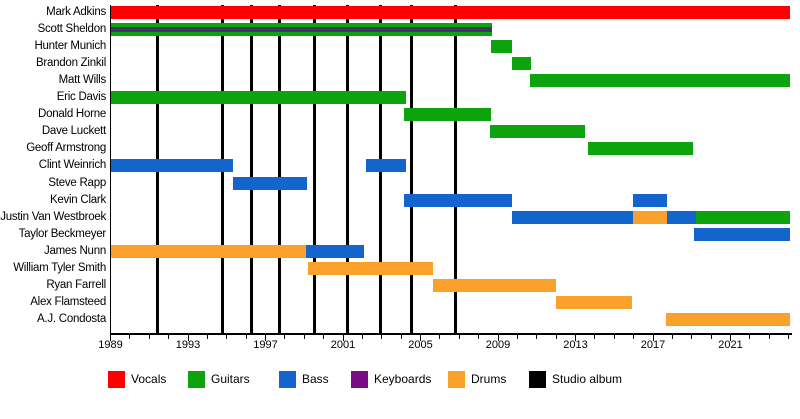 The width and height of the screenshot is (800, 419). Describe the element at coordinates (420, 345) in the screenshot. I see `x-axis-tick-label: 2005` at that location.